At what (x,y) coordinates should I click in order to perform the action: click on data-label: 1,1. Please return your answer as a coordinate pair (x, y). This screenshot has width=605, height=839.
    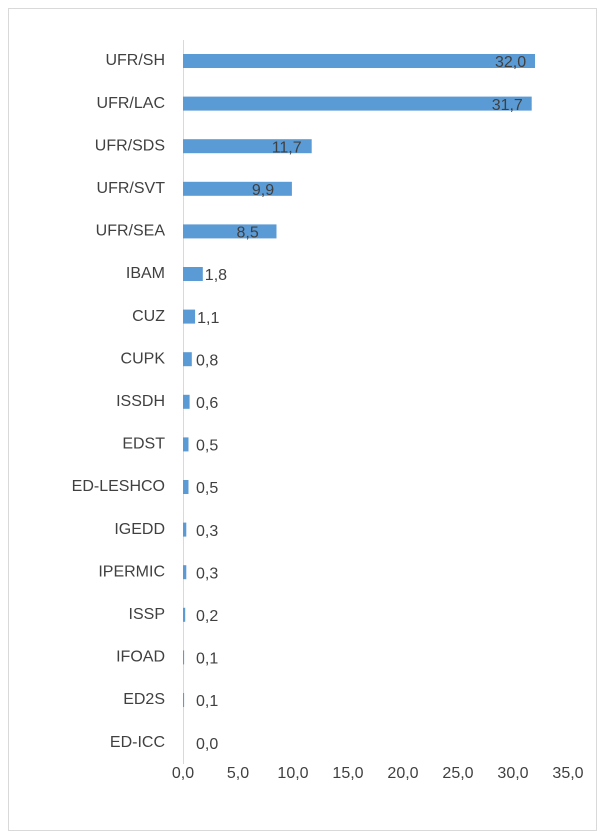
    Looking at the image, I should click on (208, 318).